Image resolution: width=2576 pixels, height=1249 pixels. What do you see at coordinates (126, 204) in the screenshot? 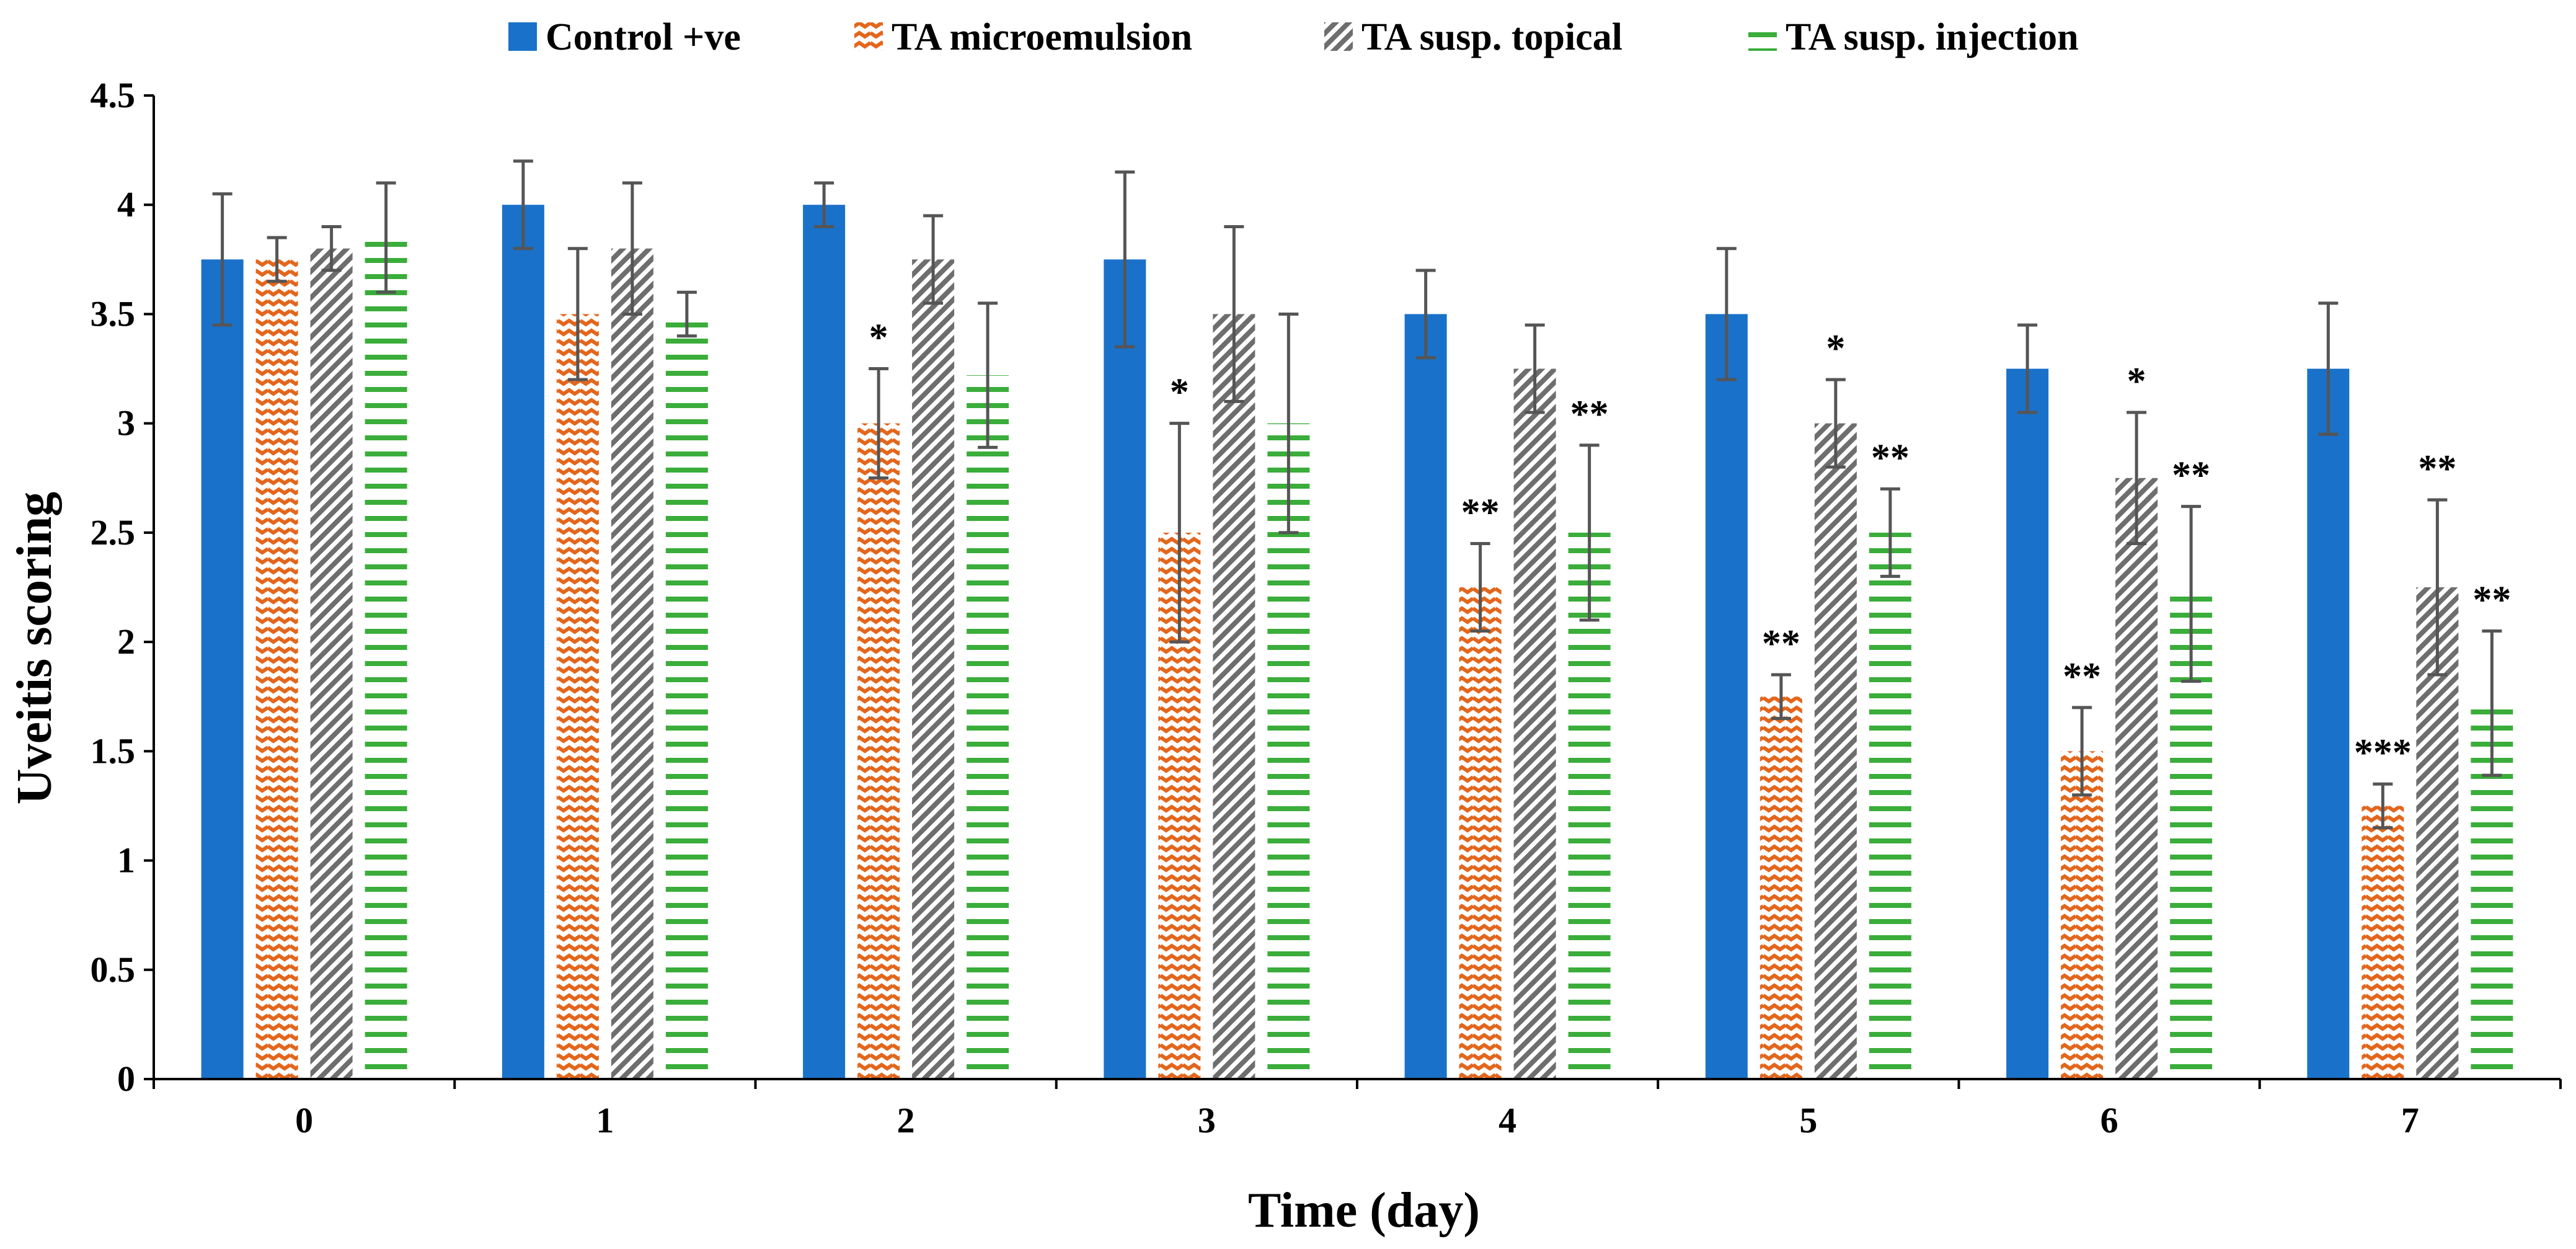
I see `y-tick-label: 4` at bounding box center [126, 204].